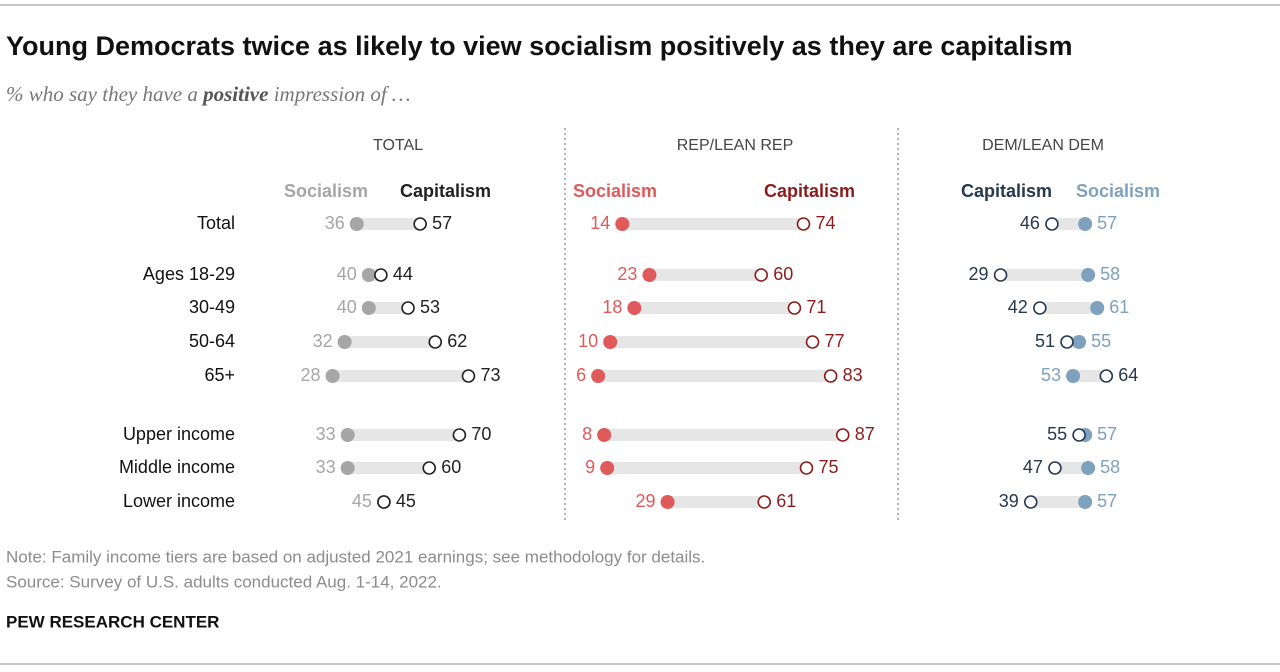  I want to click on value-label: 47, so click(1033, 467).